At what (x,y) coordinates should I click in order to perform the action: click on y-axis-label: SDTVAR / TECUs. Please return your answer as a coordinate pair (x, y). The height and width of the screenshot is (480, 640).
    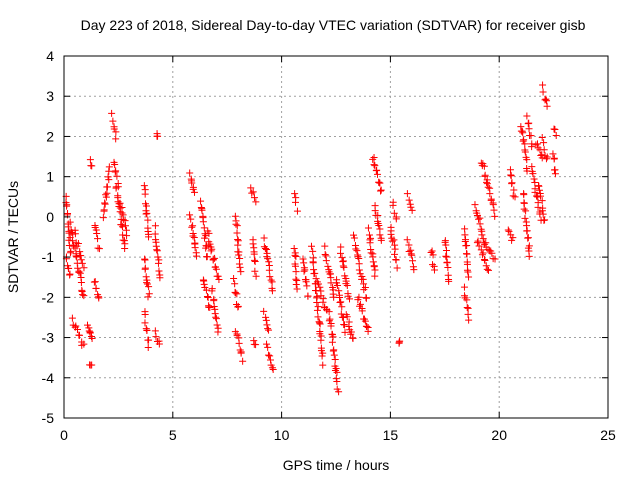
    Looking at the image, I should click on (13, 237).